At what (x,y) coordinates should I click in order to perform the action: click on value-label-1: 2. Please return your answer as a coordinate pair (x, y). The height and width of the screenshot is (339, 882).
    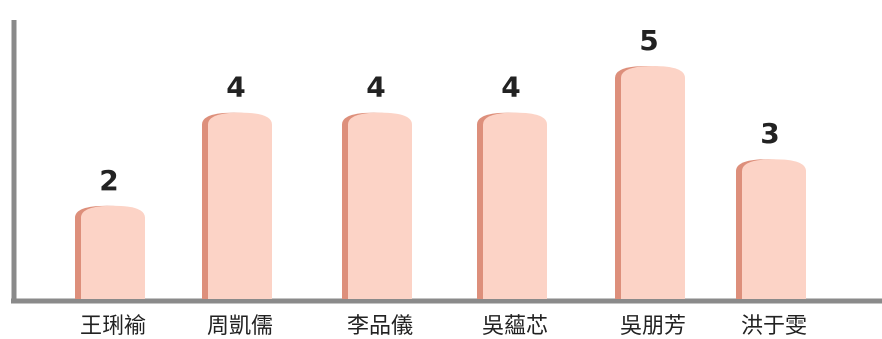
    Looking at the image, I should click on (108, 180).